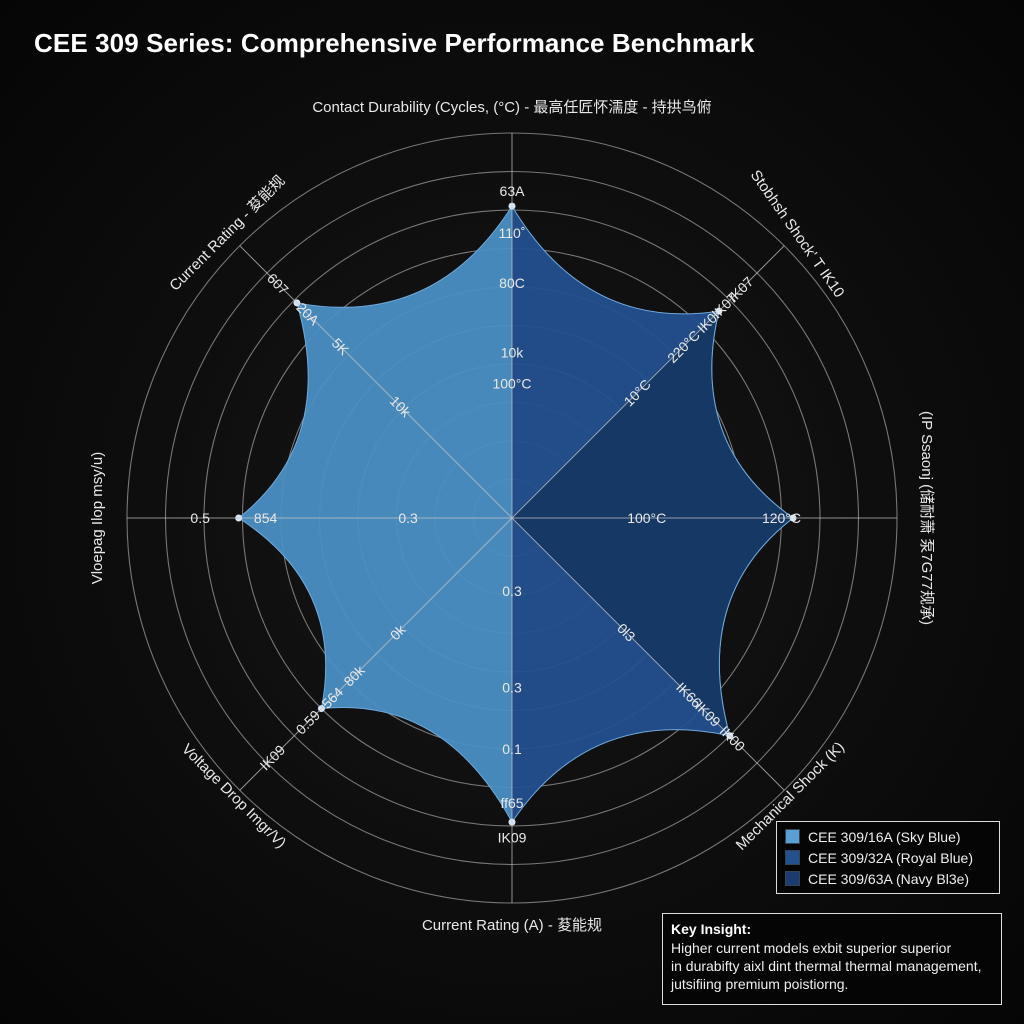 Image resolution: width=1024 pixels, height=1024 pixels. Describe the element at coordinates (512, 749) in the screenshot. I see `value-label: 0.1` at that location.